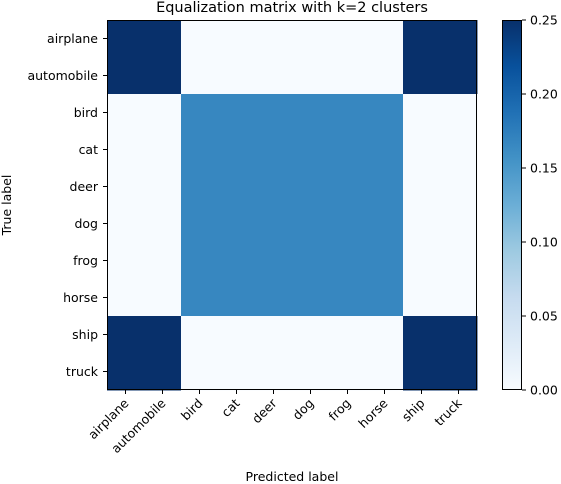  I want to click on colorbar-tick-label: 0.15, so click(544, 168).